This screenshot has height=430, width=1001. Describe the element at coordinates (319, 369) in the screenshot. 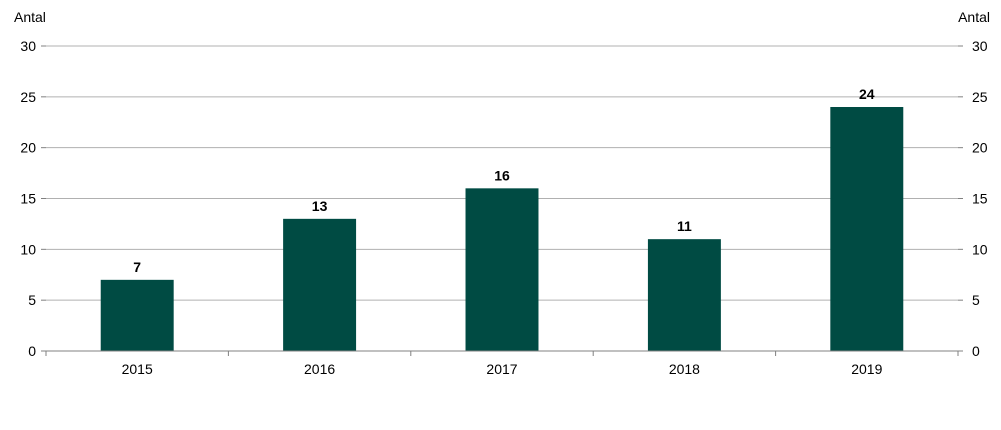

I see `x-tick-label-2016: 2016` at that location.